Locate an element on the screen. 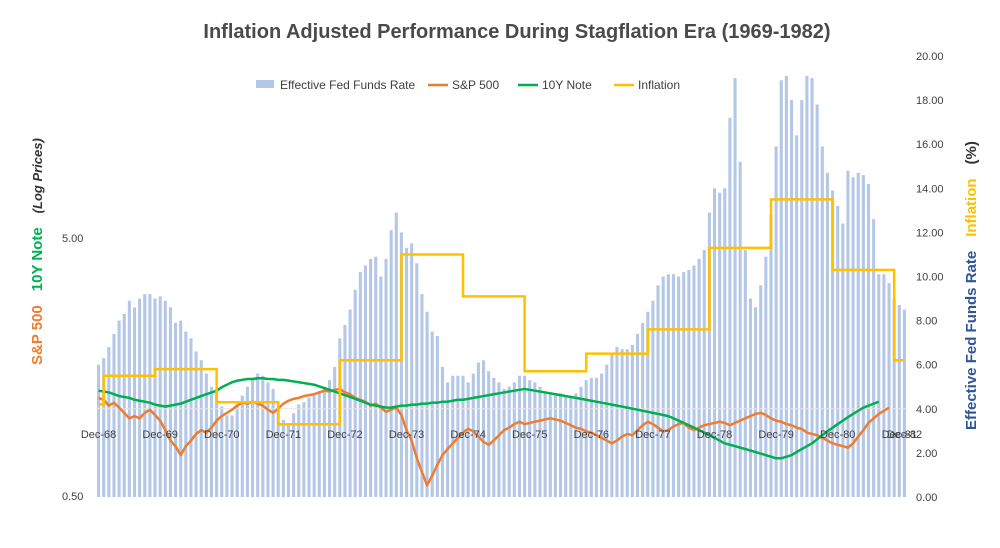  legend-label: Inflation is located at coordinates (659, 85).